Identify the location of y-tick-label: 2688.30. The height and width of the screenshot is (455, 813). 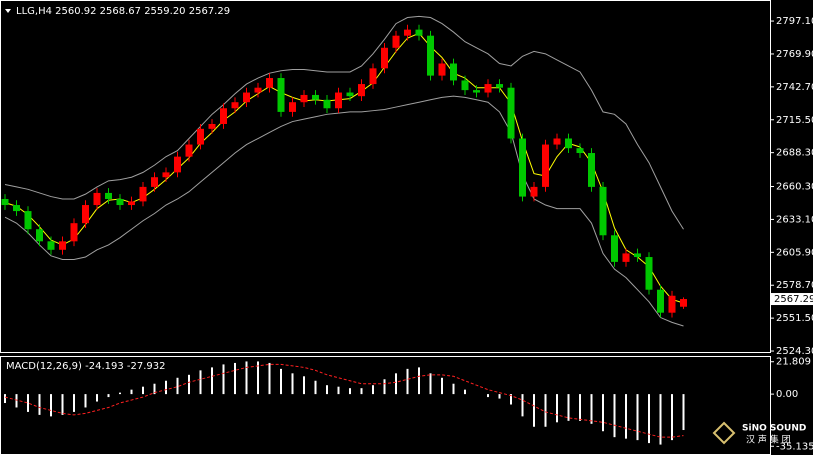
(794, 153).